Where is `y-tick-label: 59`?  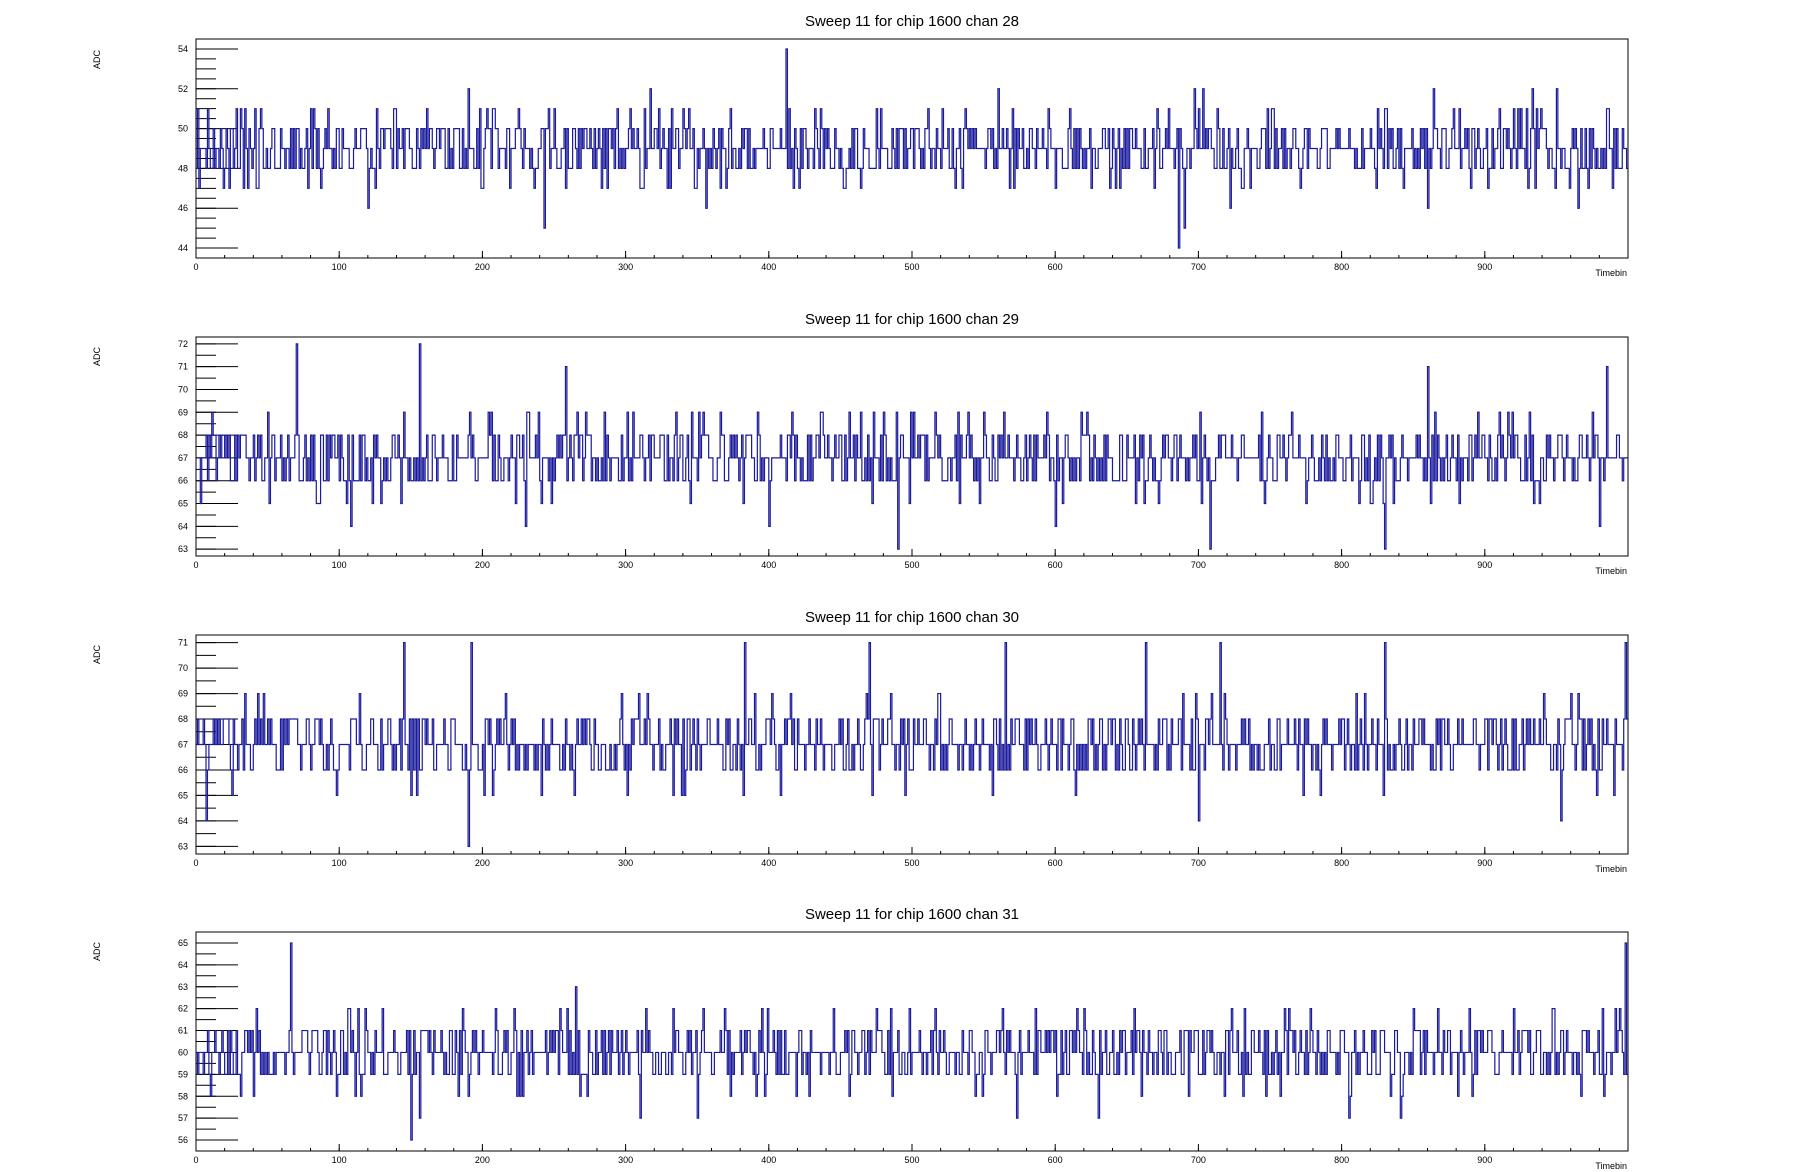
y-tick-label: 59 is located at coordinates (183, 1074).